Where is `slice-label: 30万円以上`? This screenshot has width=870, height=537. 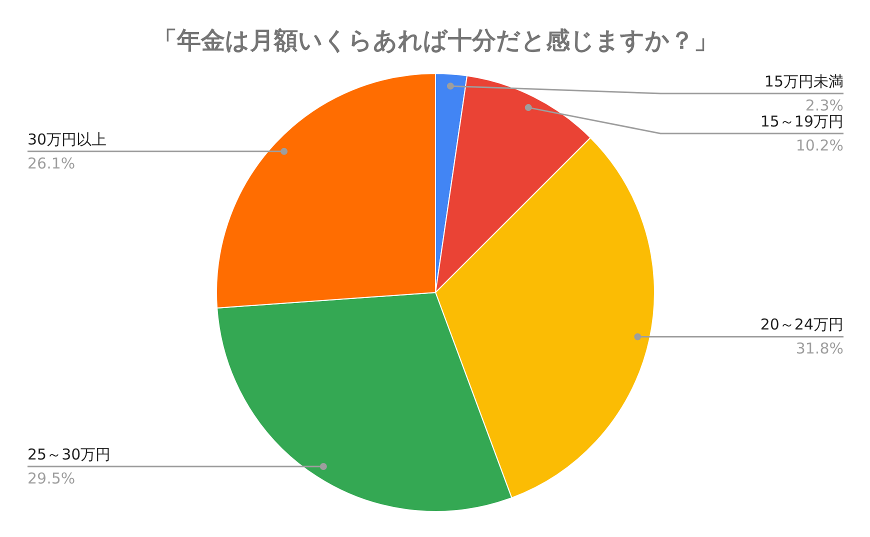
slice-label: 30万円以上 is located at coordinates (67, 139).